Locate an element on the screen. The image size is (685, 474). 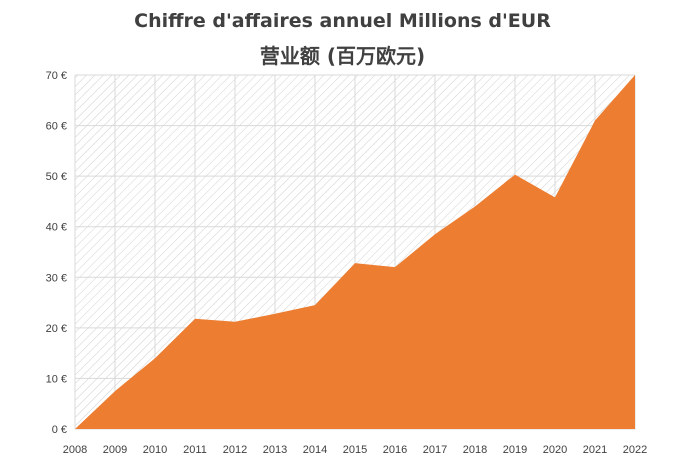
x-tick-label: 2017 is located at coordinates (435, 450).